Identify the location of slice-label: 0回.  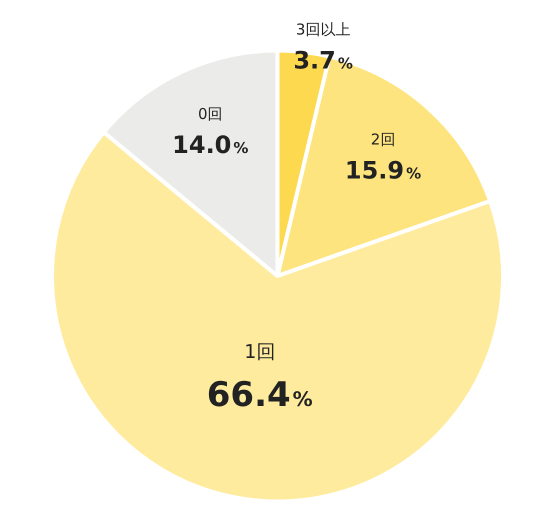
(210, 114).